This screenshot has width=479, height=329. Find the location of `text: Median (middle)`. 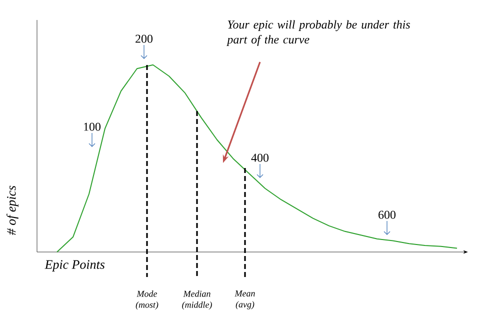

text: Median (middle) is located at coordinates (197, 300).